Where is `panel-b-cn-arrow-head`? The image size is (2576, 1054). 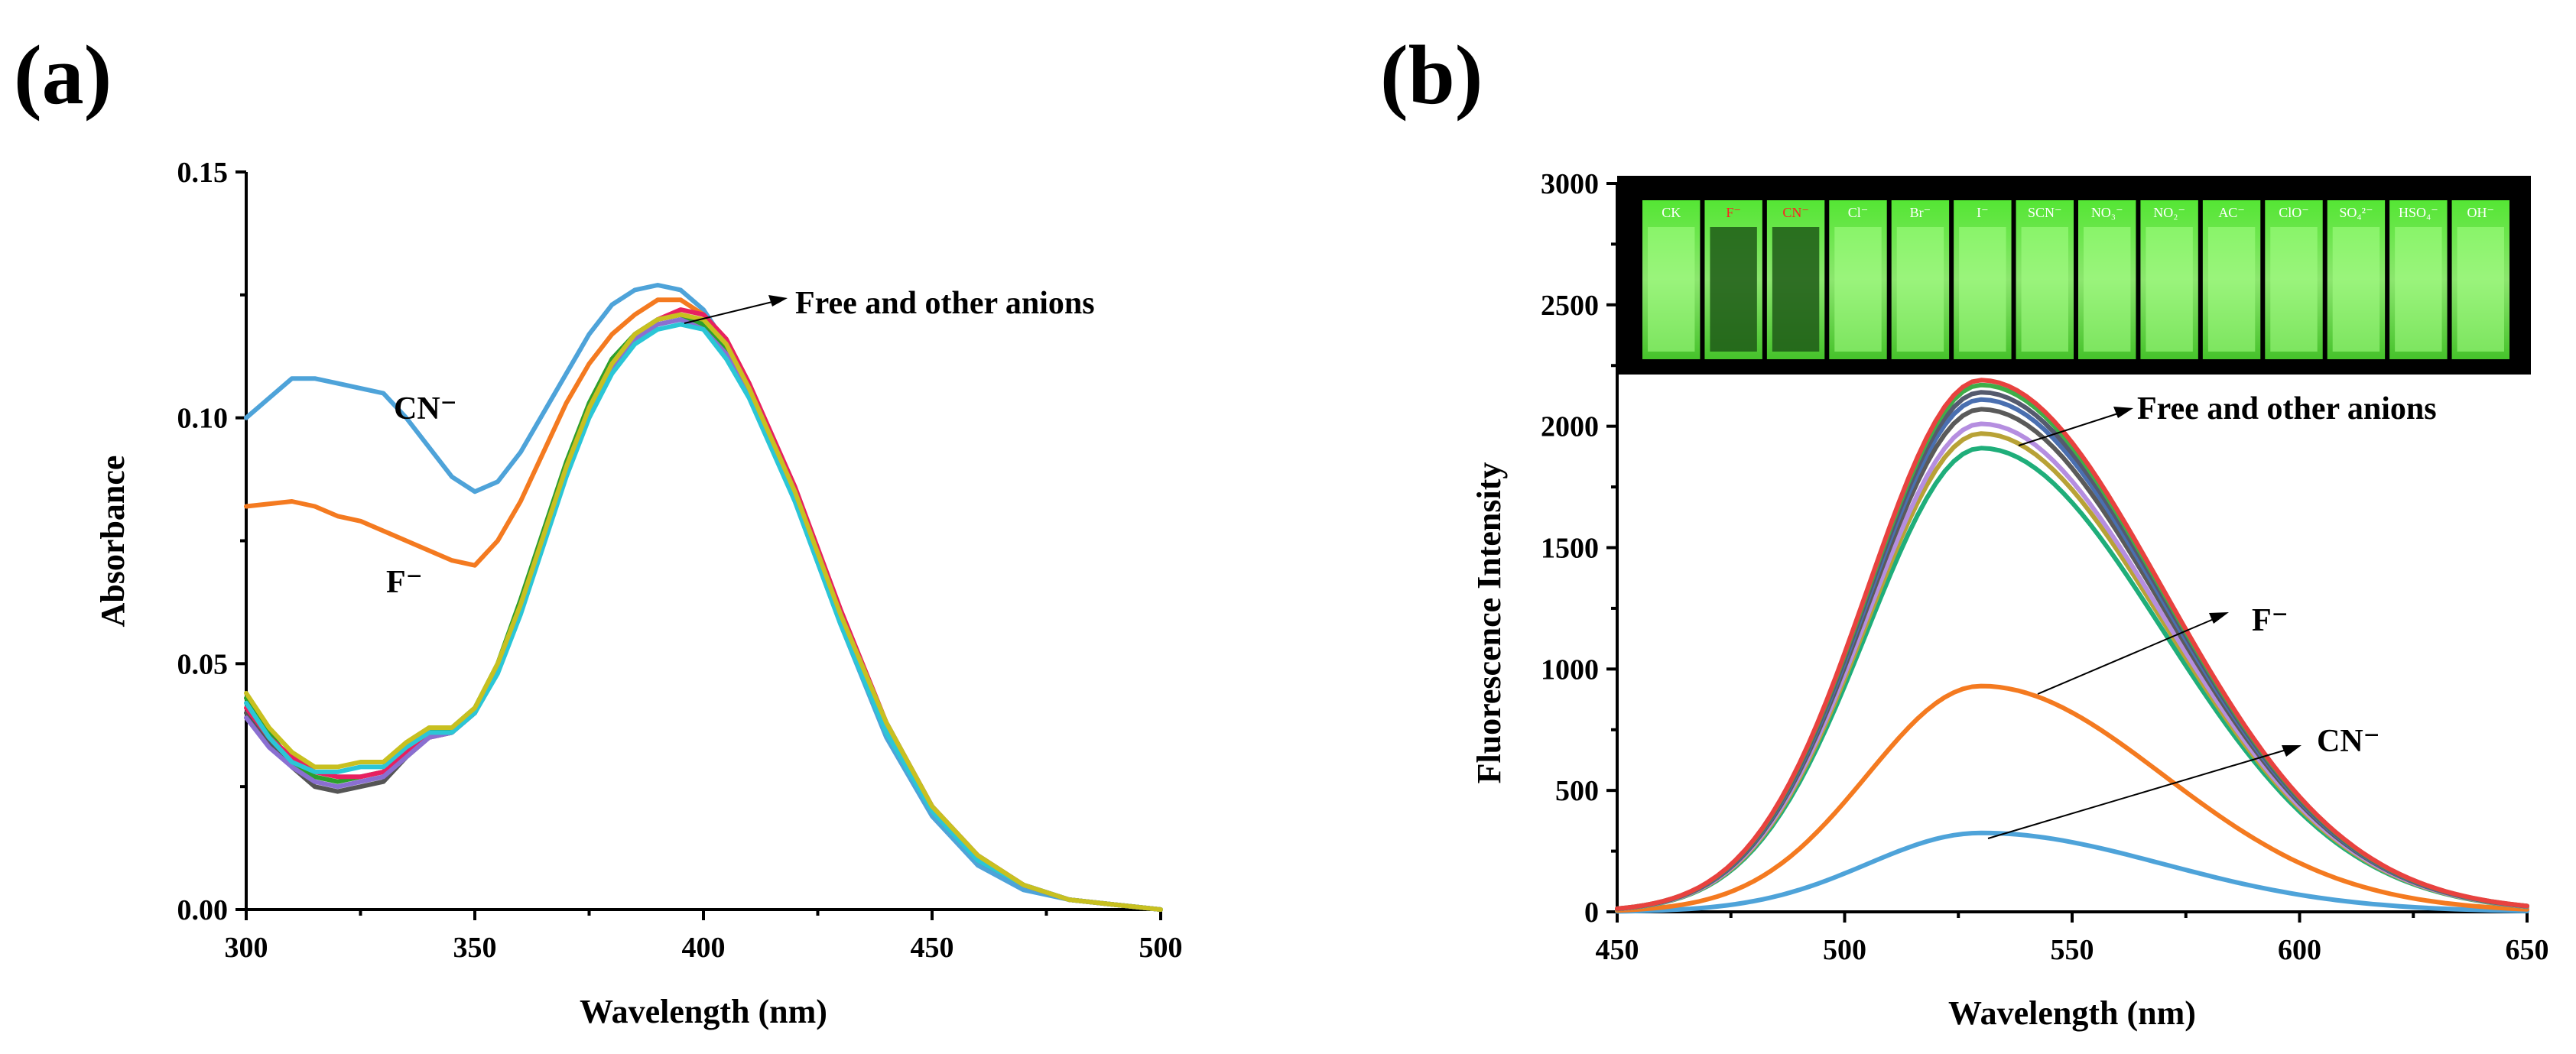
panel-b-cn-arrow-head is located at coordinates (2292, 751).